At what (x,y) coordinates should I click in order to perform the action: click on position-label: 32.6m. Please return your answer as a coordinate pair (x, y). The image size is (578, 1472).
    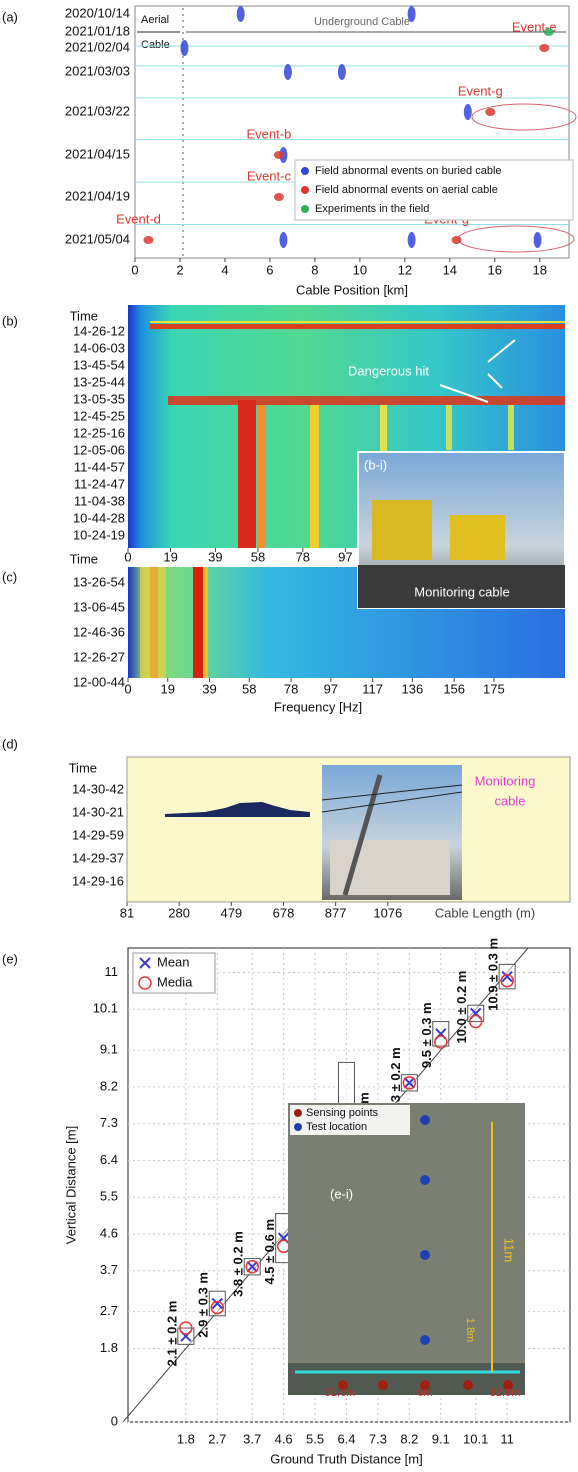
    Looking at the image, I should click on (340, 1393).